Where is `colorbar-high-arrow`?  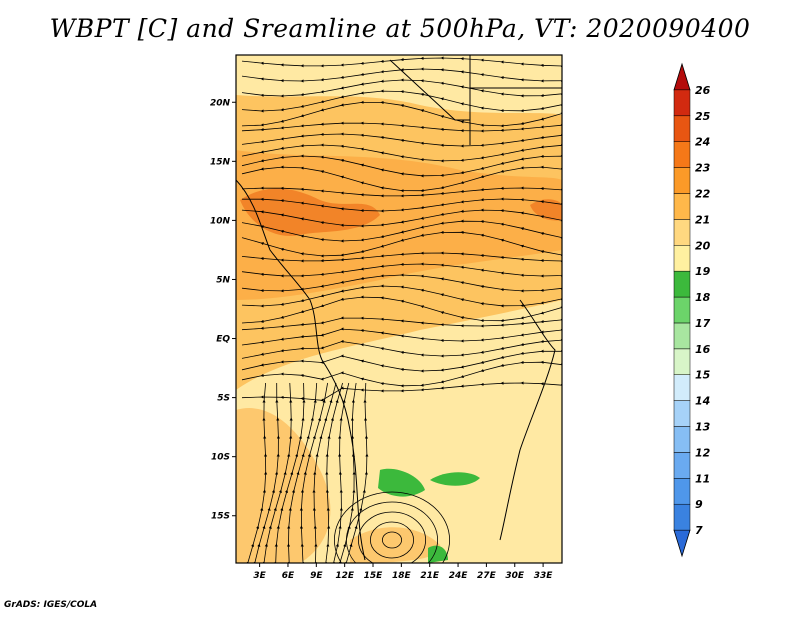
colorbar-high-arrow is located at coordinates (682, 76).